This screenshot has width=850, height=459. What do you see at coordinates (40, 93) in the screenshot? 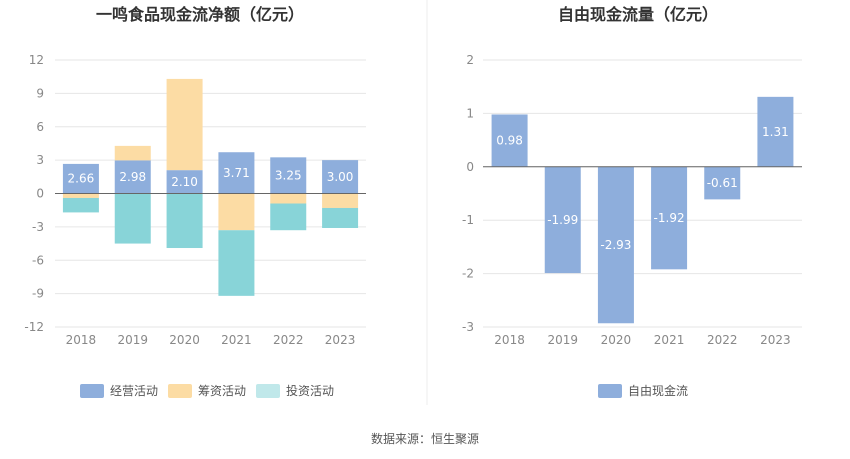
I see `y-tick-label: 9` at bounding box center [40, 93].